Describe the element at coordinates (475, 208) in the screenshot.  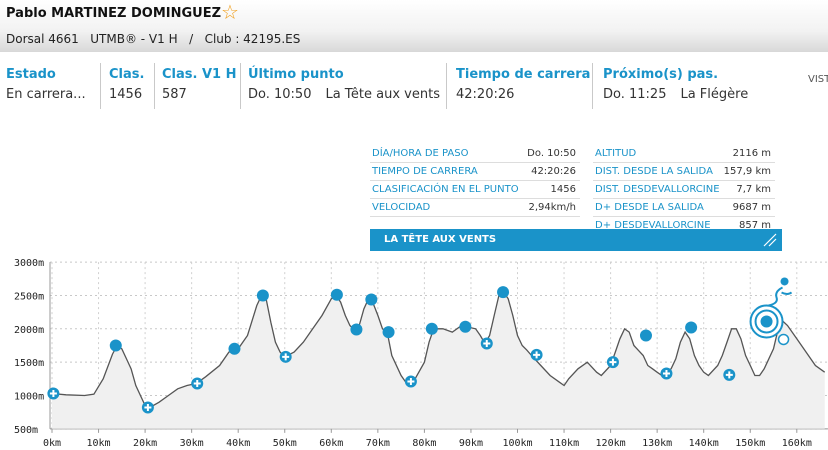
I see `panel-row: VELOCIDAD 2,94km/h` at that location.